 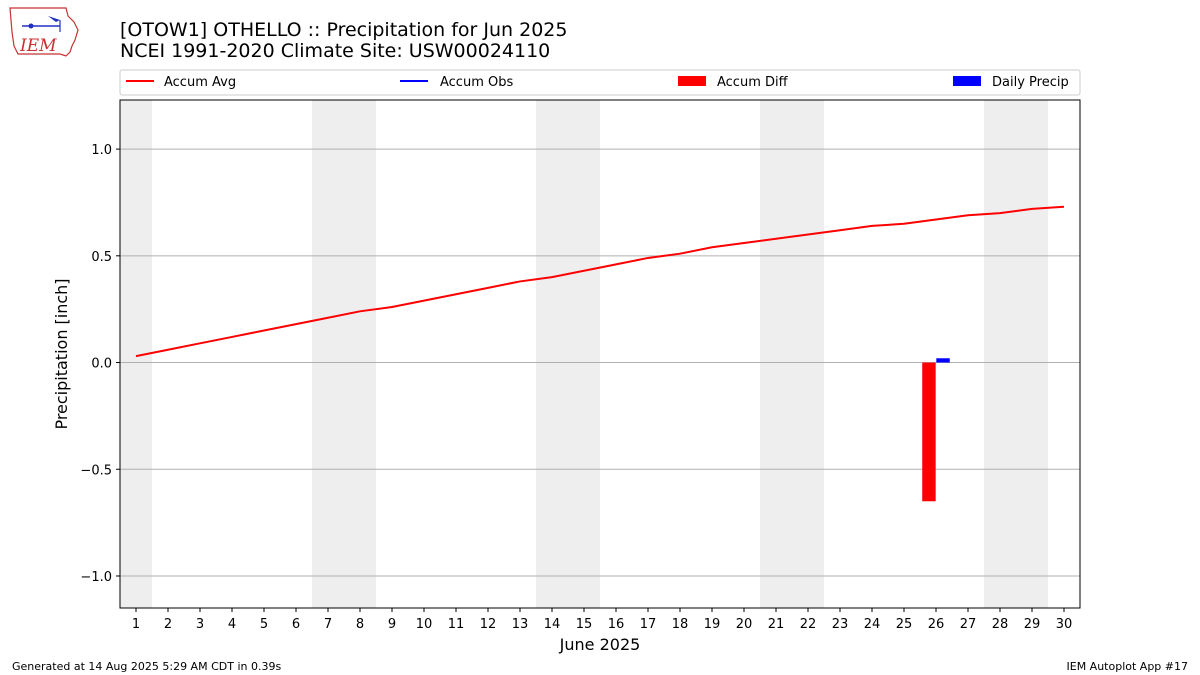 What do you see at coordinates (680, 624) in the screenshot?
I see `x-tick-label: 18` at bounding box center [680, 624].